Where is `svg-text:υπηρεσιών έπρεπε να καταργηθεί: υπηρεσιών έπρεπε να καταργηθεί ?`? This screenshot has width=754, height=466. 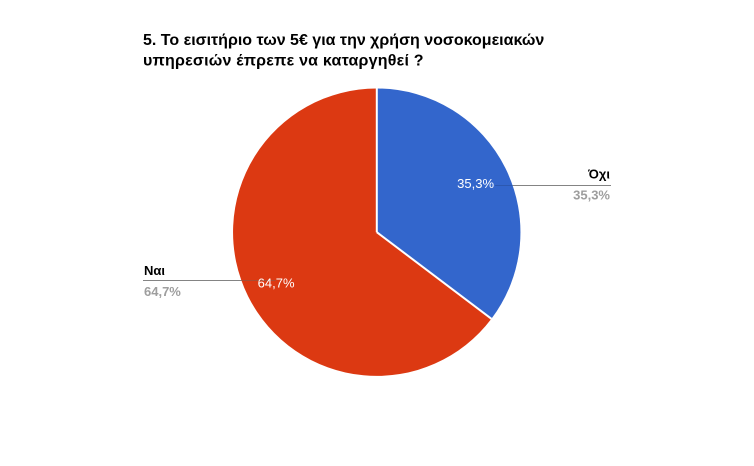
svg-text:υπηρεσιών έπρεπε να καταργηθεί: υπηρεσιών έπρεπε να καταργηθεί ? is located at coordinates (283, 61).